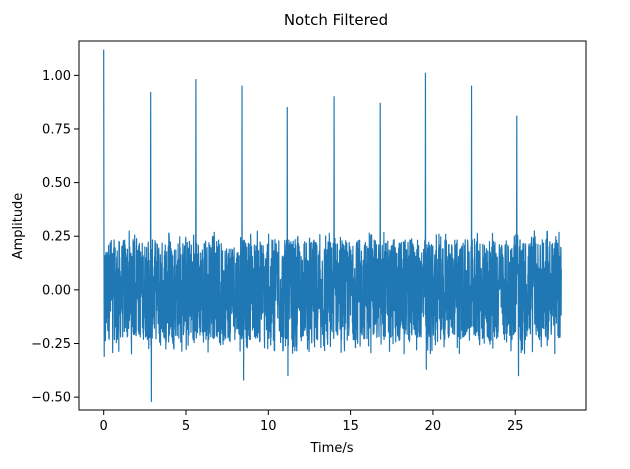  I want to click on y-tick-label: 0.50, so click(56, 183).